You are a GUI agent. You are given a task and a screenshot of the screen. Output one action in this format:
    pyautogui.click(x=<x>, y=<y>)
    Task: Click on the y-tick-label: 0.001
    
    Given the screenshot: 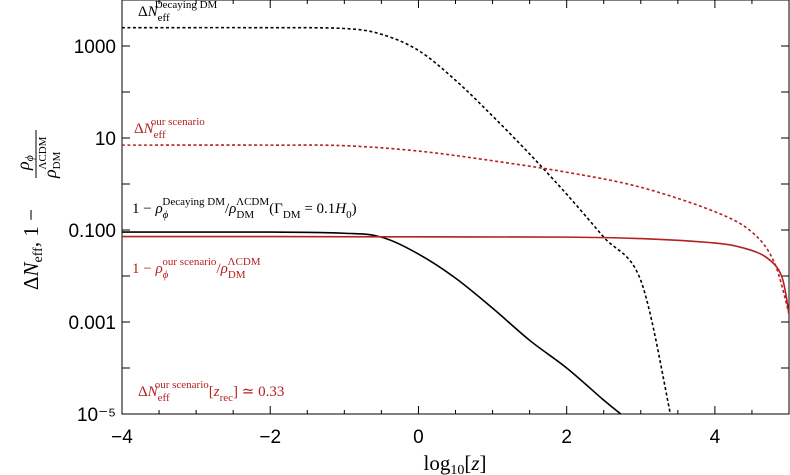 What is the action you would take?
    pyautogui.click(x=92, y=323)
    